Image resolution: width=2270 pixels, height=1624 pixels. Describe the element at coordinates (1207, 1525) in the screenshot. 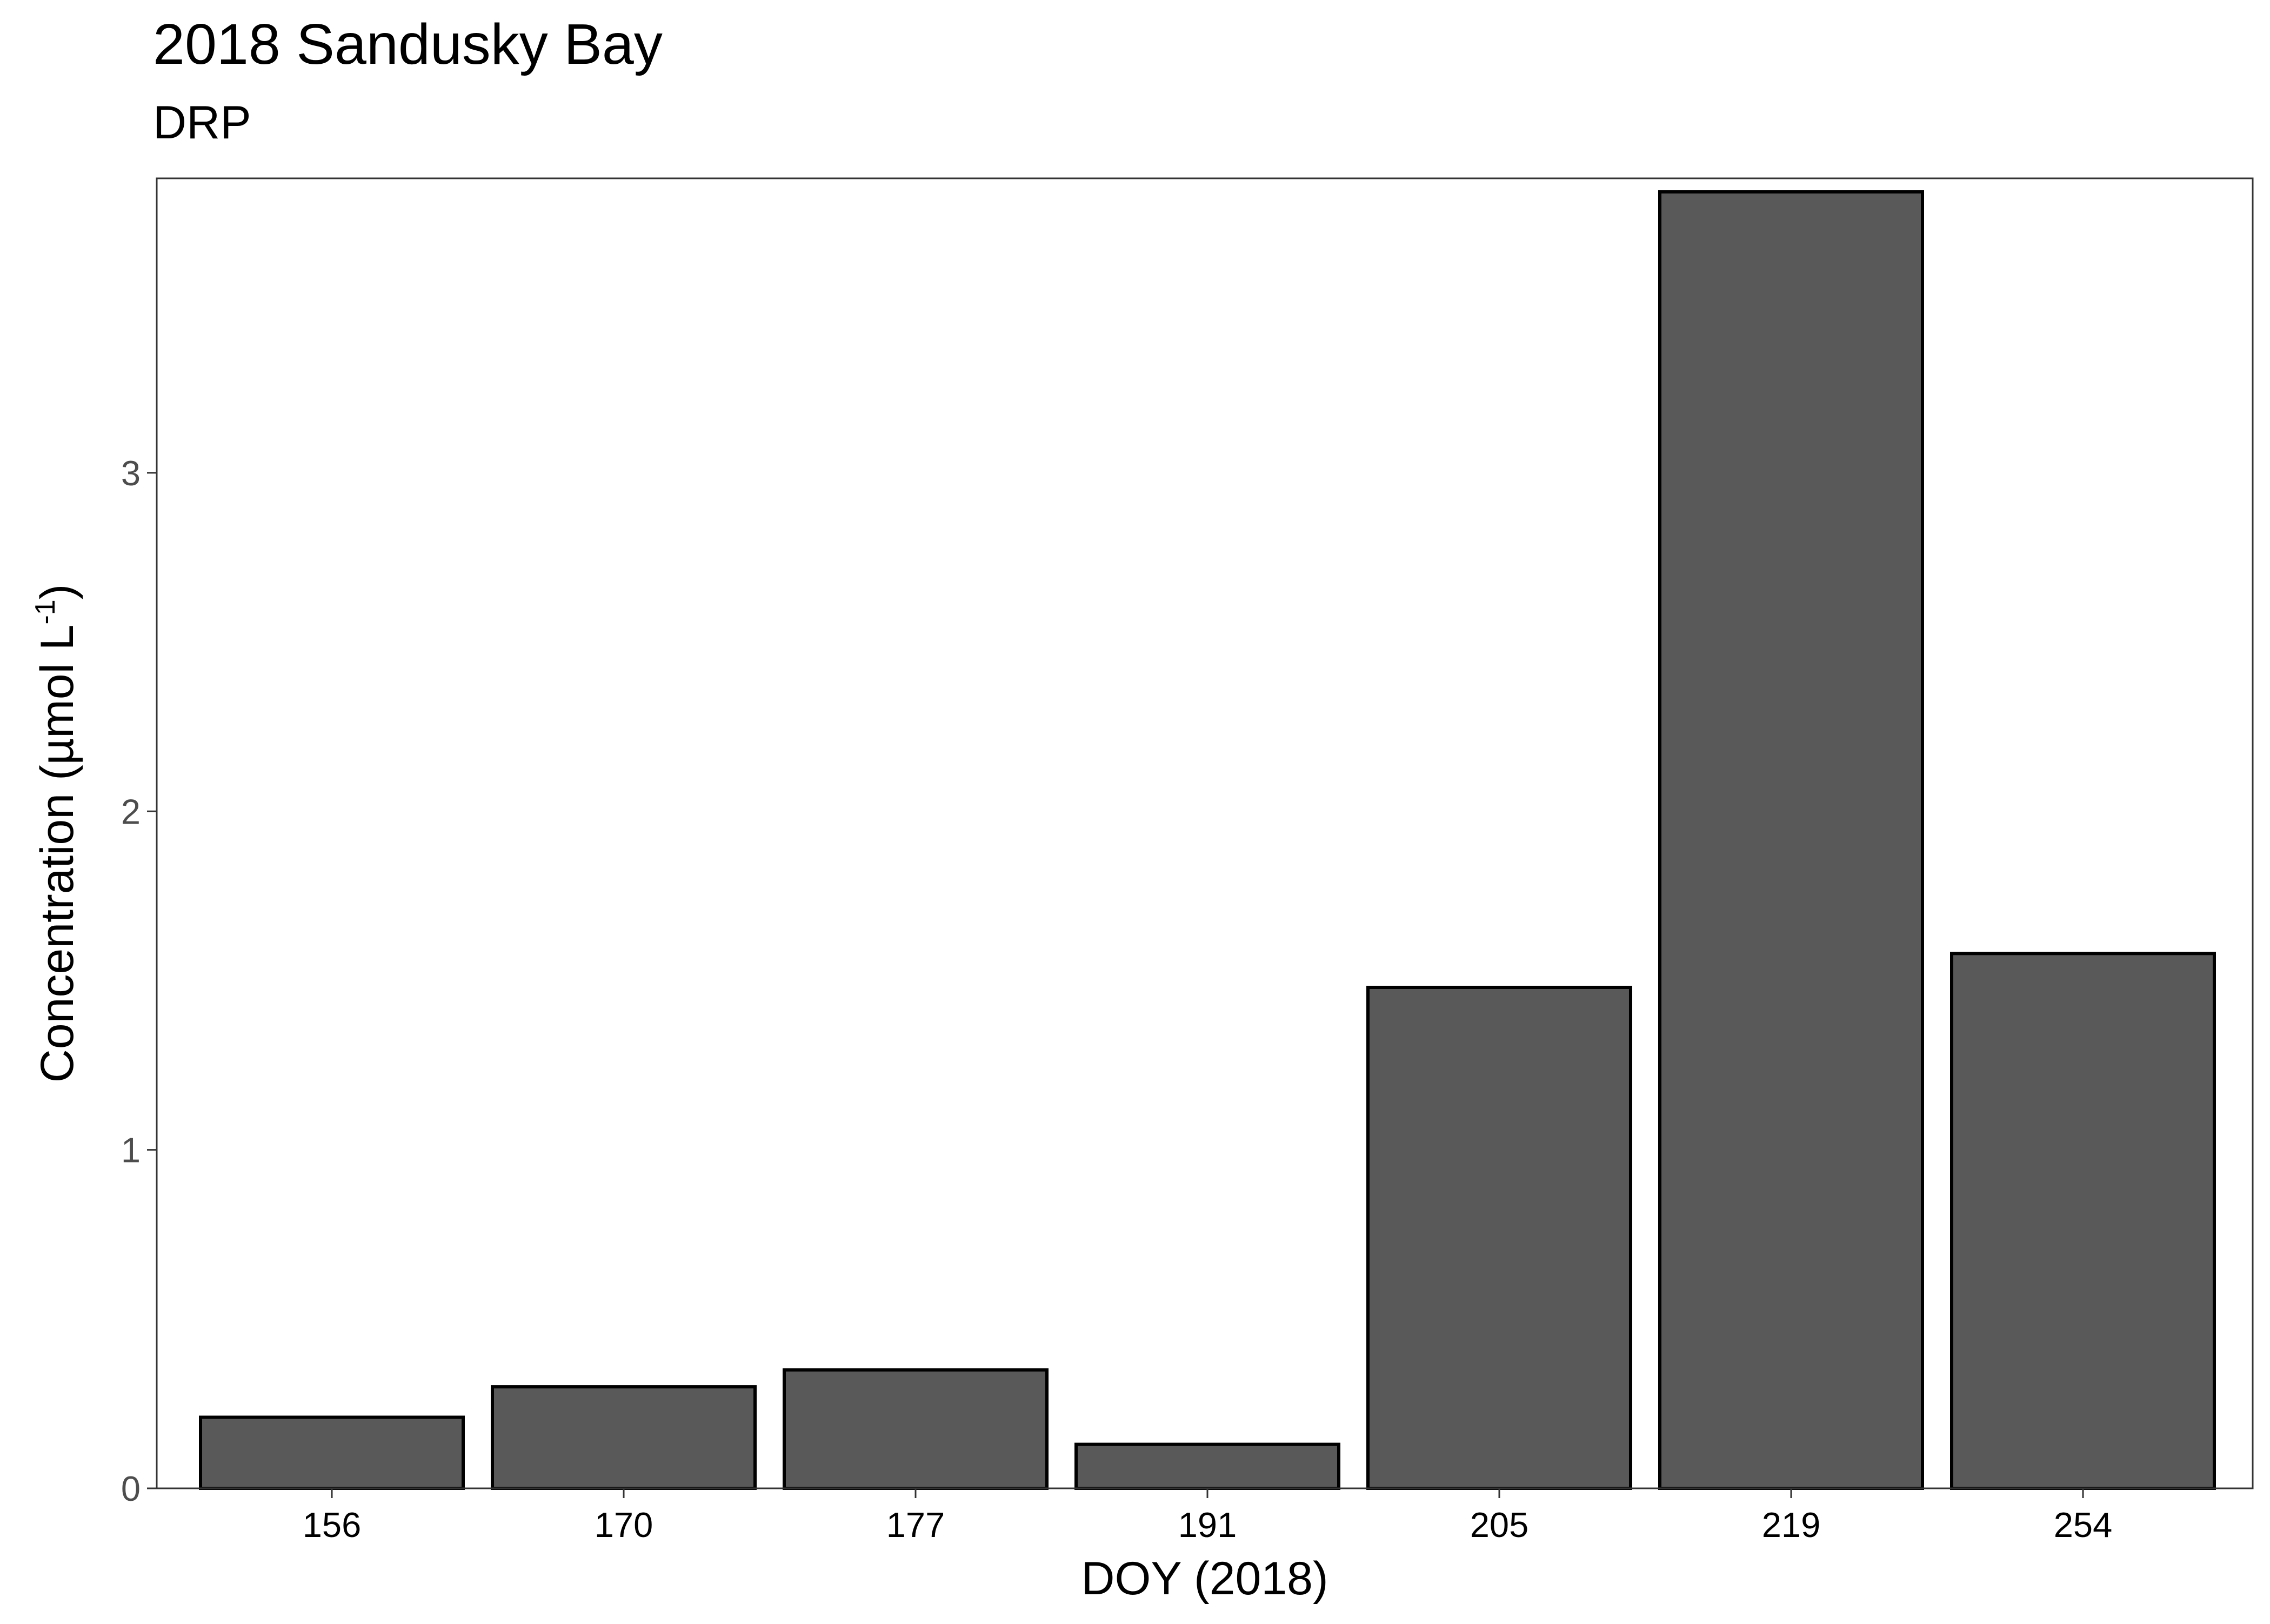

I see `x-tick-label-191: 191` at that location.